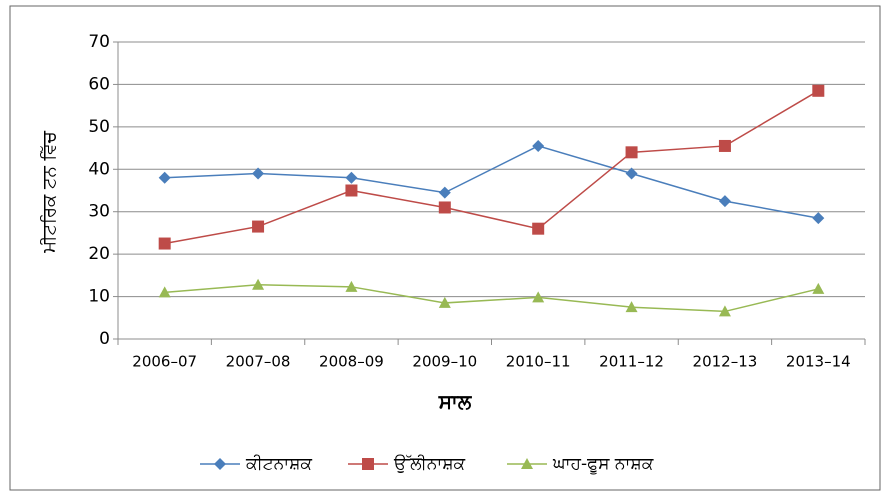 This screenshot has height=497, width=890. I want to click on legend-item: ਘਾਹ-ਫੂਸ ਨਾਸ਼ਕ, so click(580, 464).